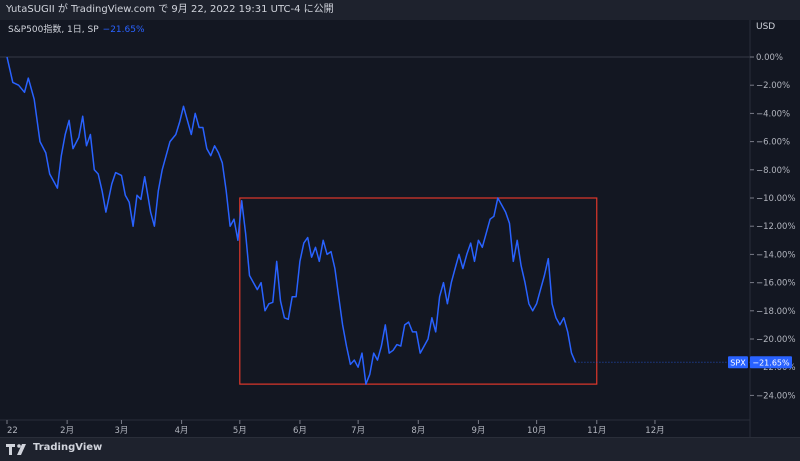  Describe the element at coordinates (478, 431) in the screenshot. I see `x-tick-label: 9月` at that location.